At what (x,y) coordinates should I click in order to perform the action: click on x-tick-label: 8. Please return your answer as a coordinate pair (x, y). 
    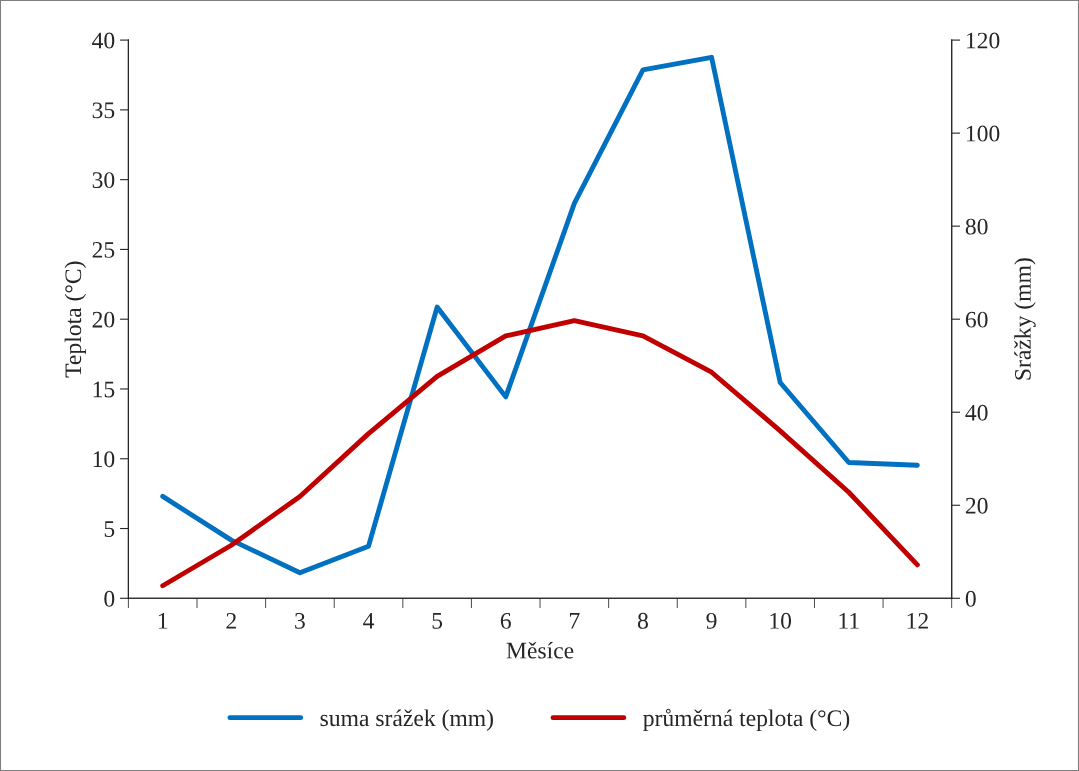
    Looking at the image, I should click on (642, 620).